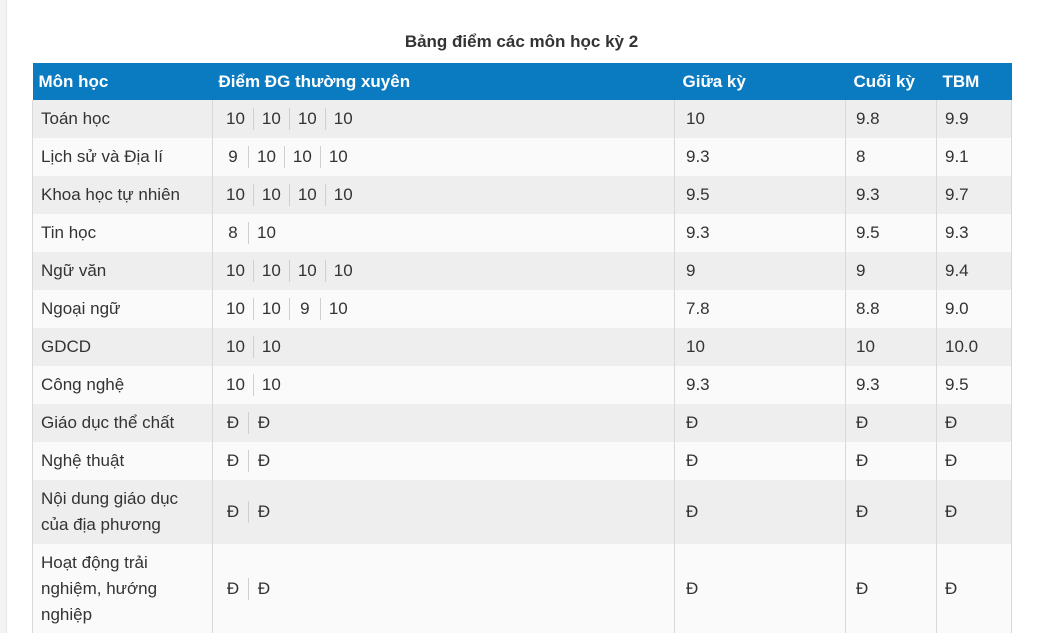 The height and width of the screenshot is (633, 1042). Describe the element at coordinates (521, 41) in the screenshot. I see `table-title: Bảng điểm các môn học kỳ 2` at that location.